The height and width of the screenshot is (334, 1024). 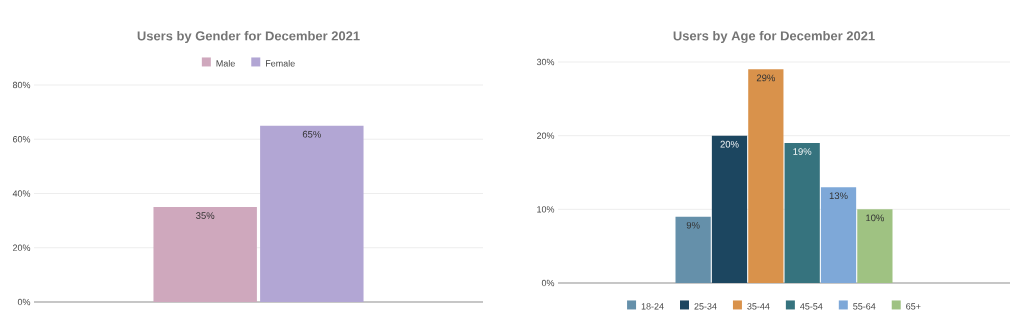 What do you see at coordinates (758, 306) in the screenshot?
I see `legend-label: 35-44` at bounding box center [758, 306].